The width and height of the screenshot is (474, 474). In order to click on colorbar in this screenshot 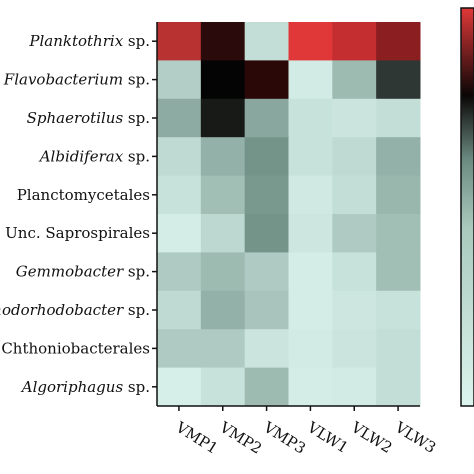, I will do `click(467, 207)`.